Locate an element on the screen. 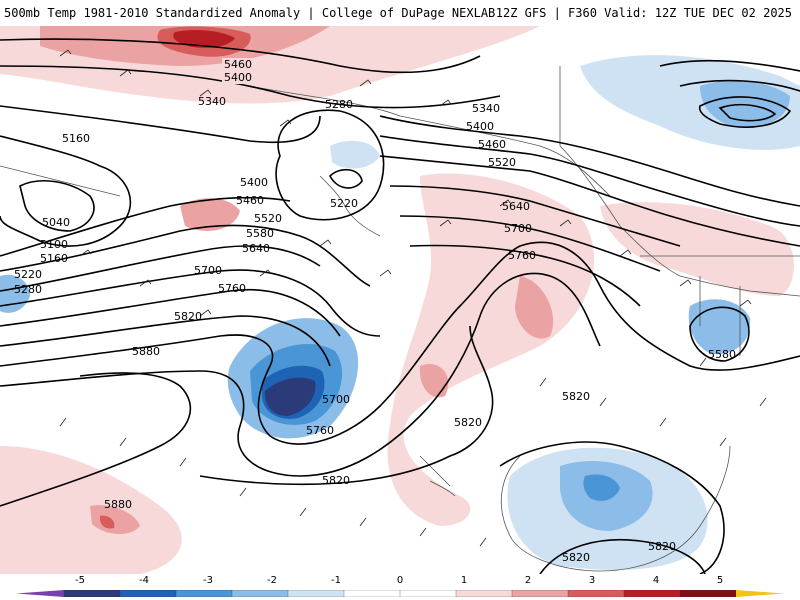 This screenshot has height=600, width=800. colorbar-tick: 5 is located at coordinates (720, 580).